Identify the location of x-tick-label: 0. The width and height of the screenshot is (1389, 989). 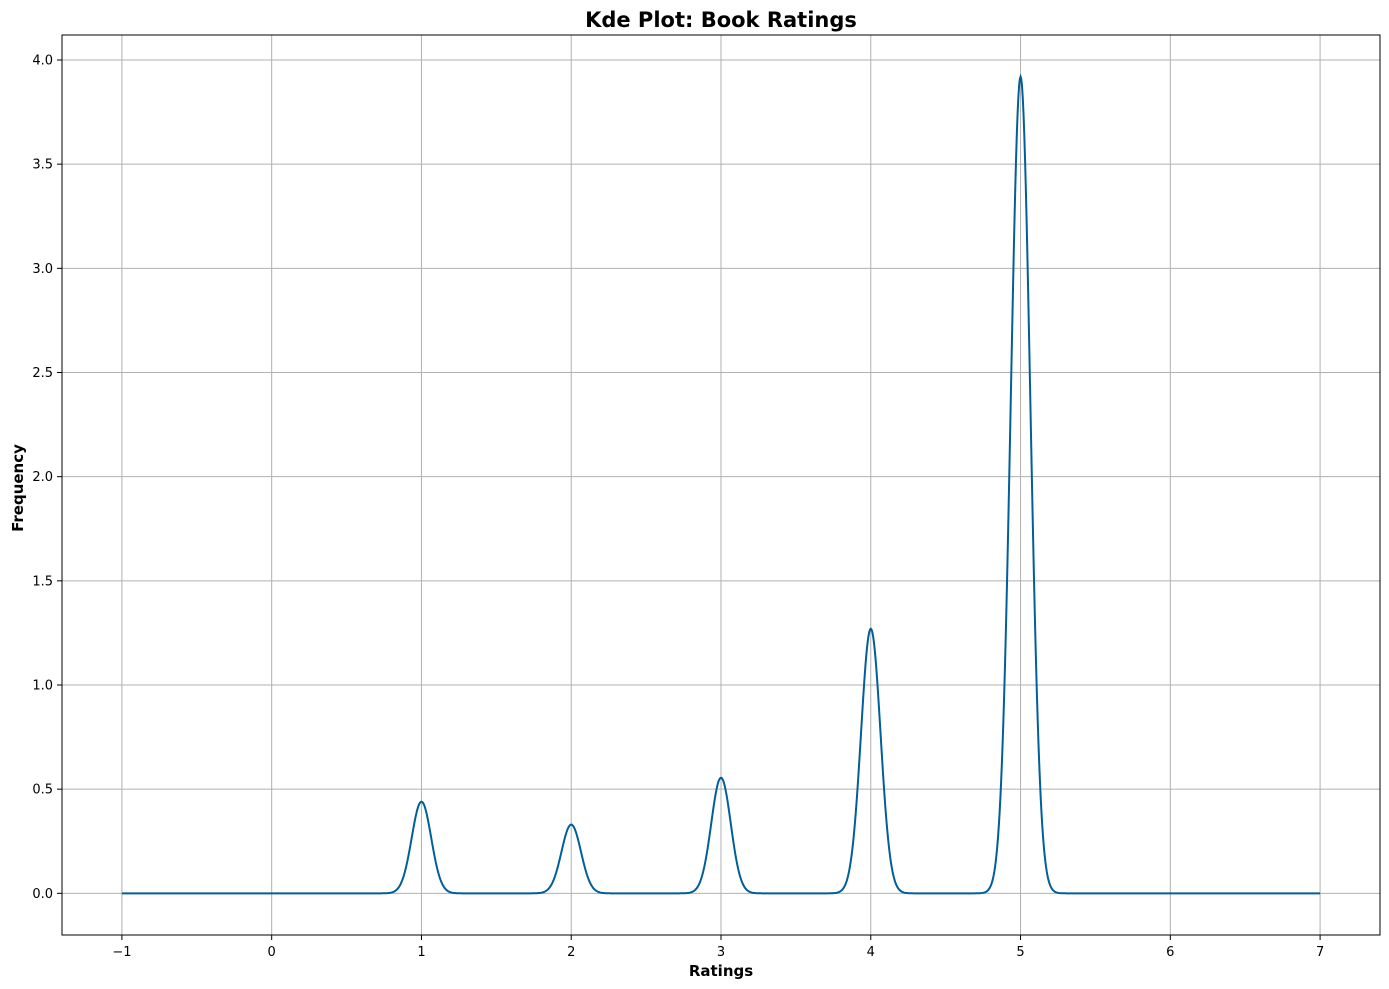
(272, 952).